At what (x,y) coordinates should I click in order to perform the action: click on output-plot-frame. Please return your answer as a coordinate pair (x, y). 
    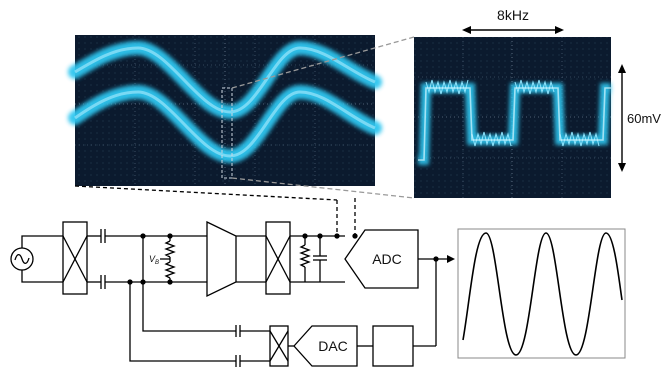
    Looking at the image, I should click on (541, 293).